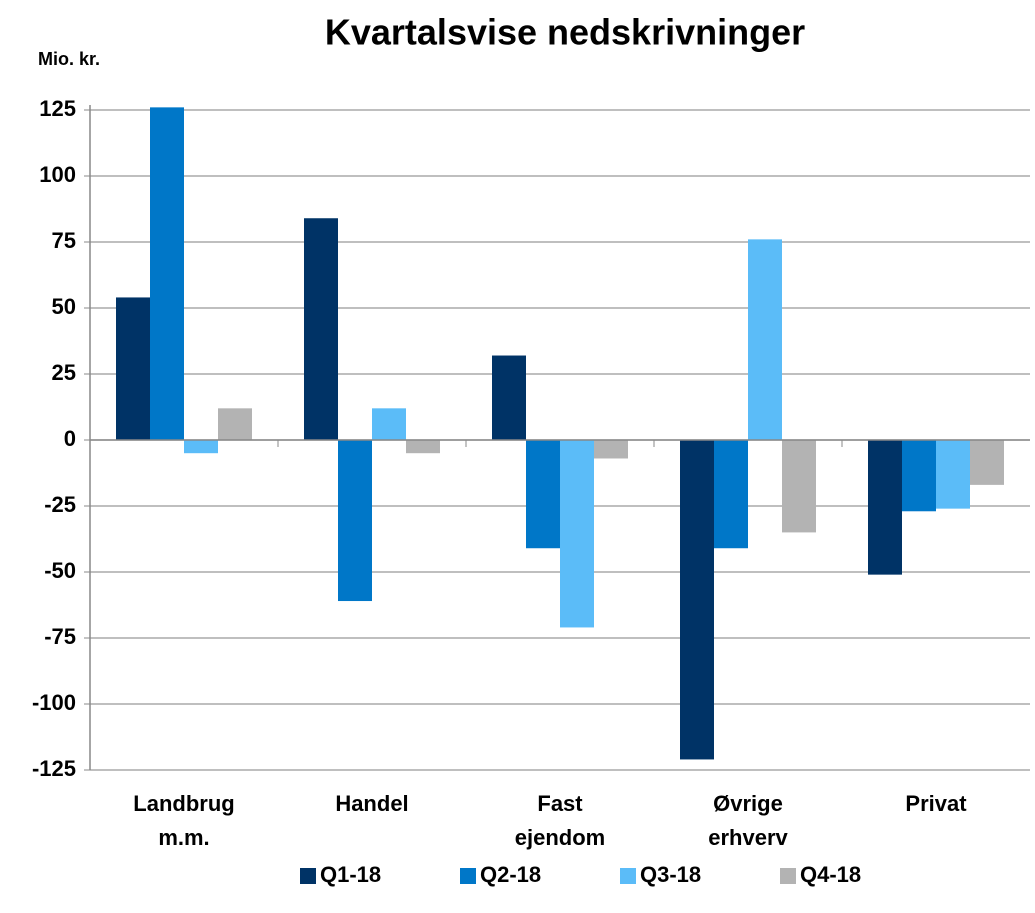 The height and width of the screenshot is (913, 1035). Describe the element at coordinates (69, 59) in the screenshot. I see `y-axis-label: Mio. kr.` at that location.